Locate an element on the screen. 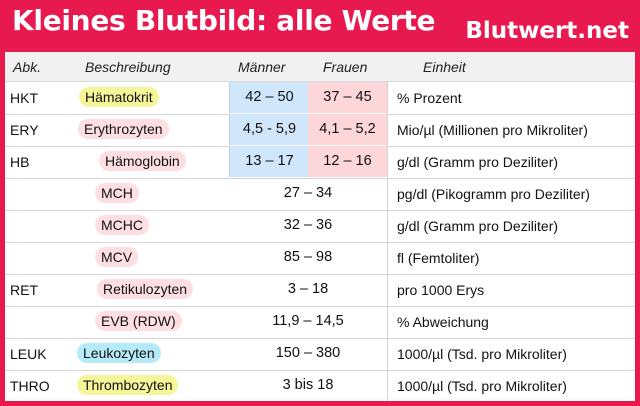 The image size is (640, 406). row-description: MCHC is located at coordinates (122, 225).